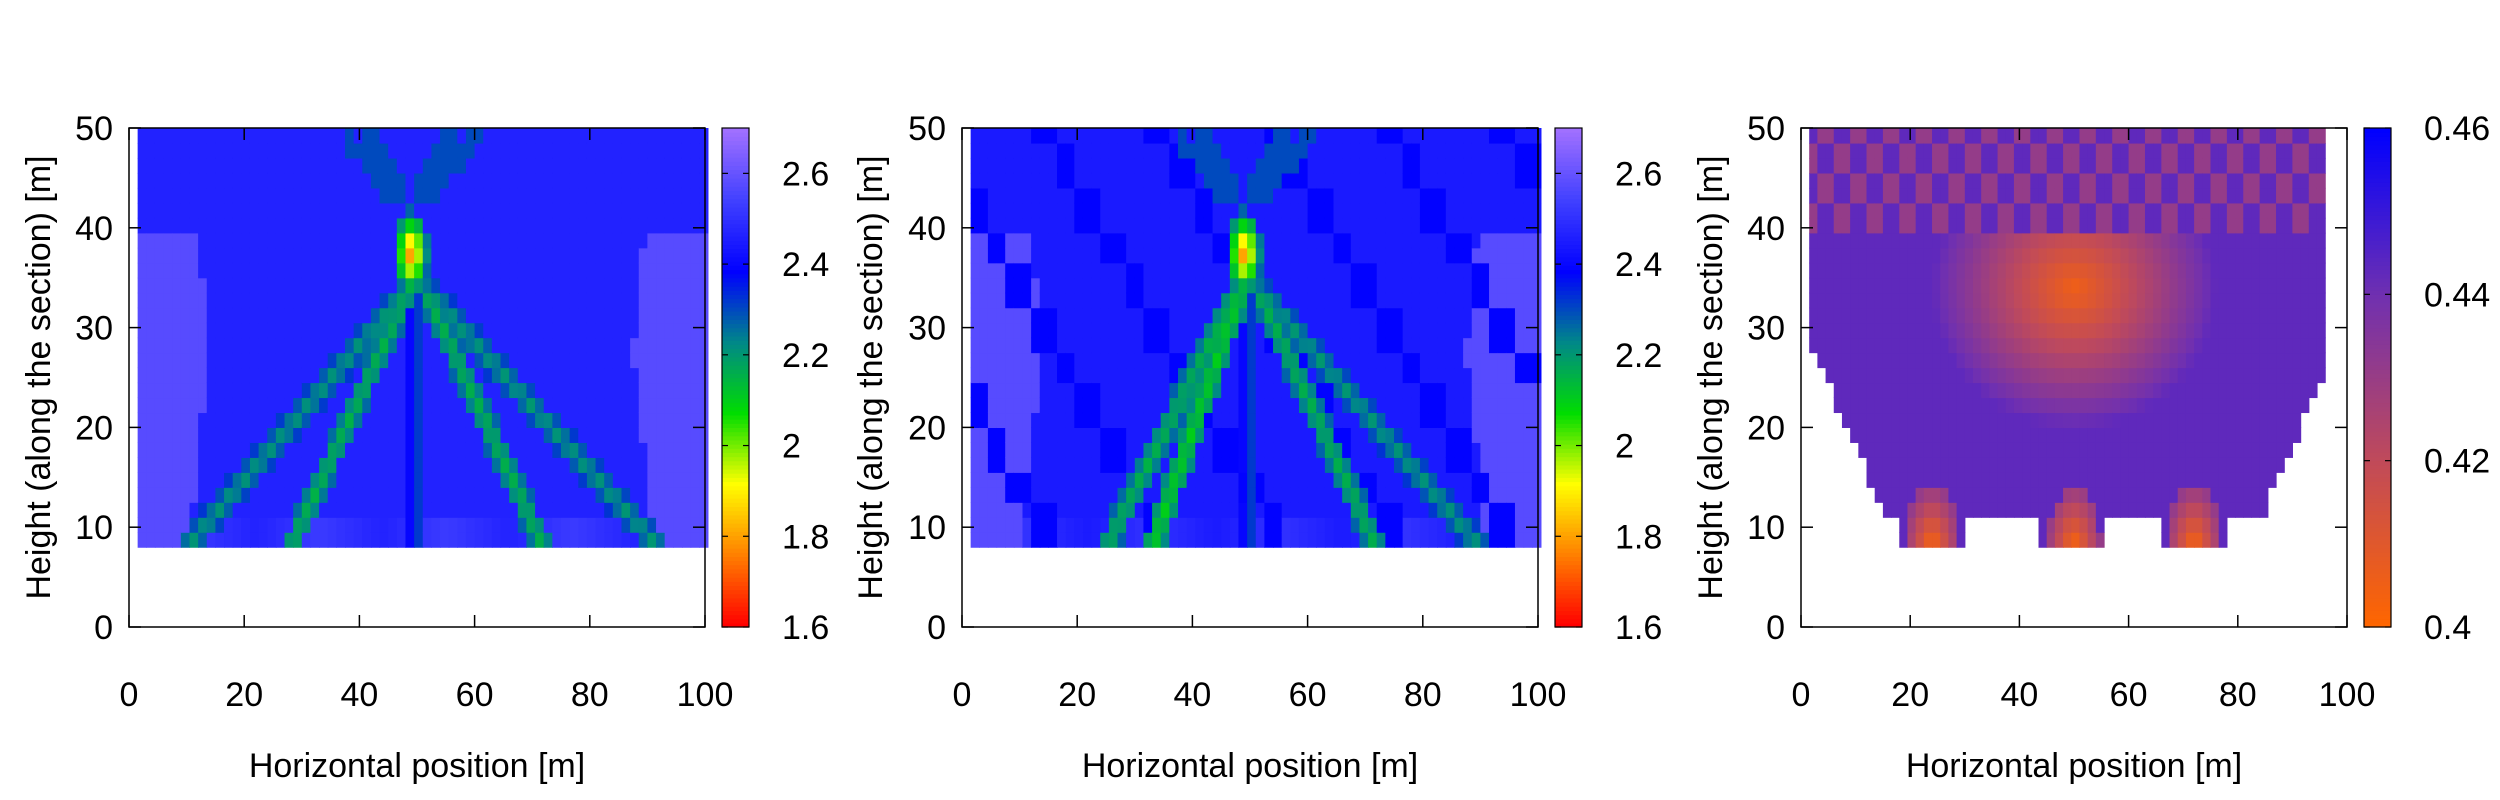 The image size is (2500, 800). I want to click on heatmap-cells, so click(2067, 338).